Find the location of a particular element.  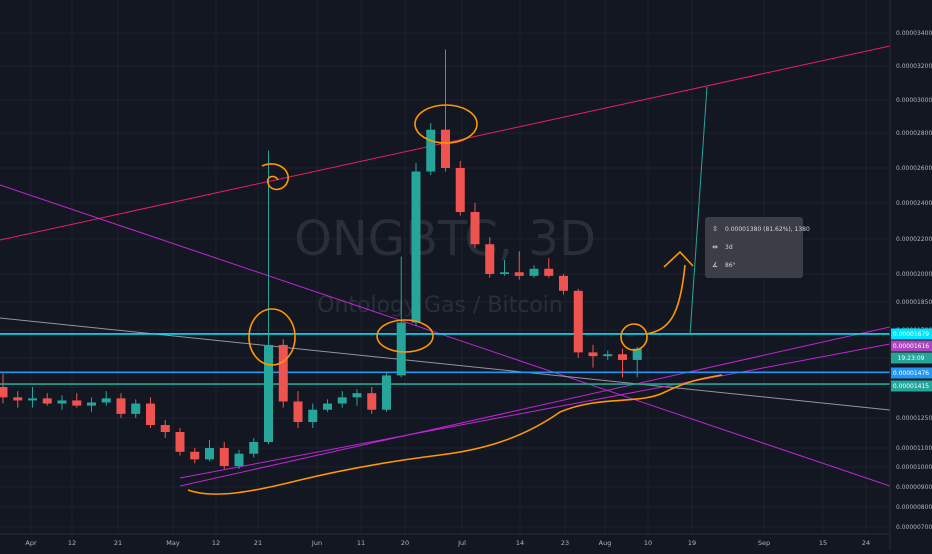

price-label-text: 0.00001616 is located at coordinates (911, 346).